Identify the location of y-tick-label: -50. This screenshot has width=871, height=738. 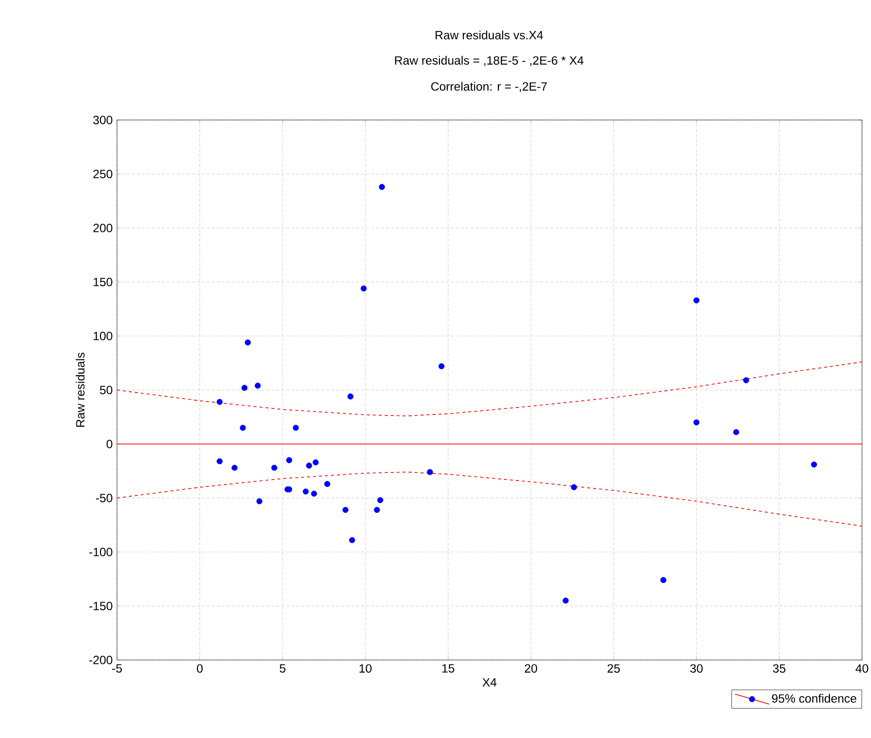
(104, 498).